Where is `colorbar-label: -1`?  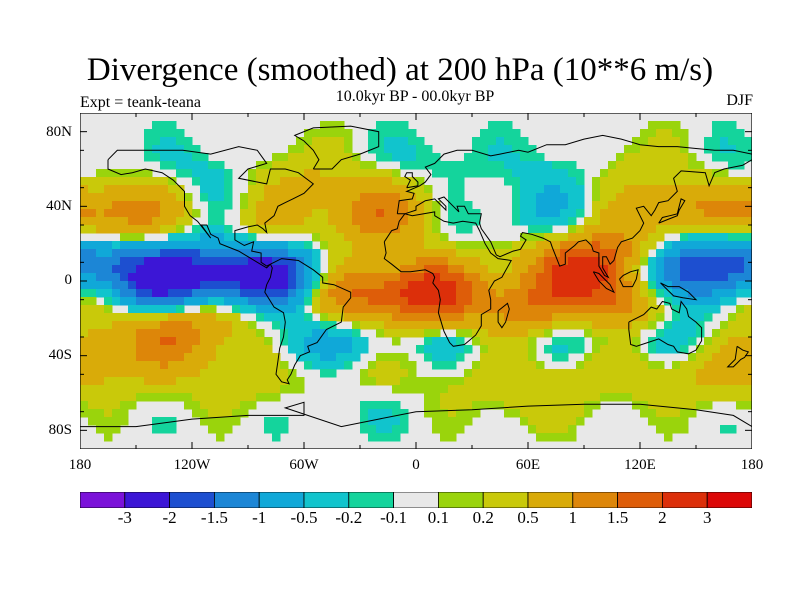
colorbar-label: -1 is located at coordinates (259, 517).